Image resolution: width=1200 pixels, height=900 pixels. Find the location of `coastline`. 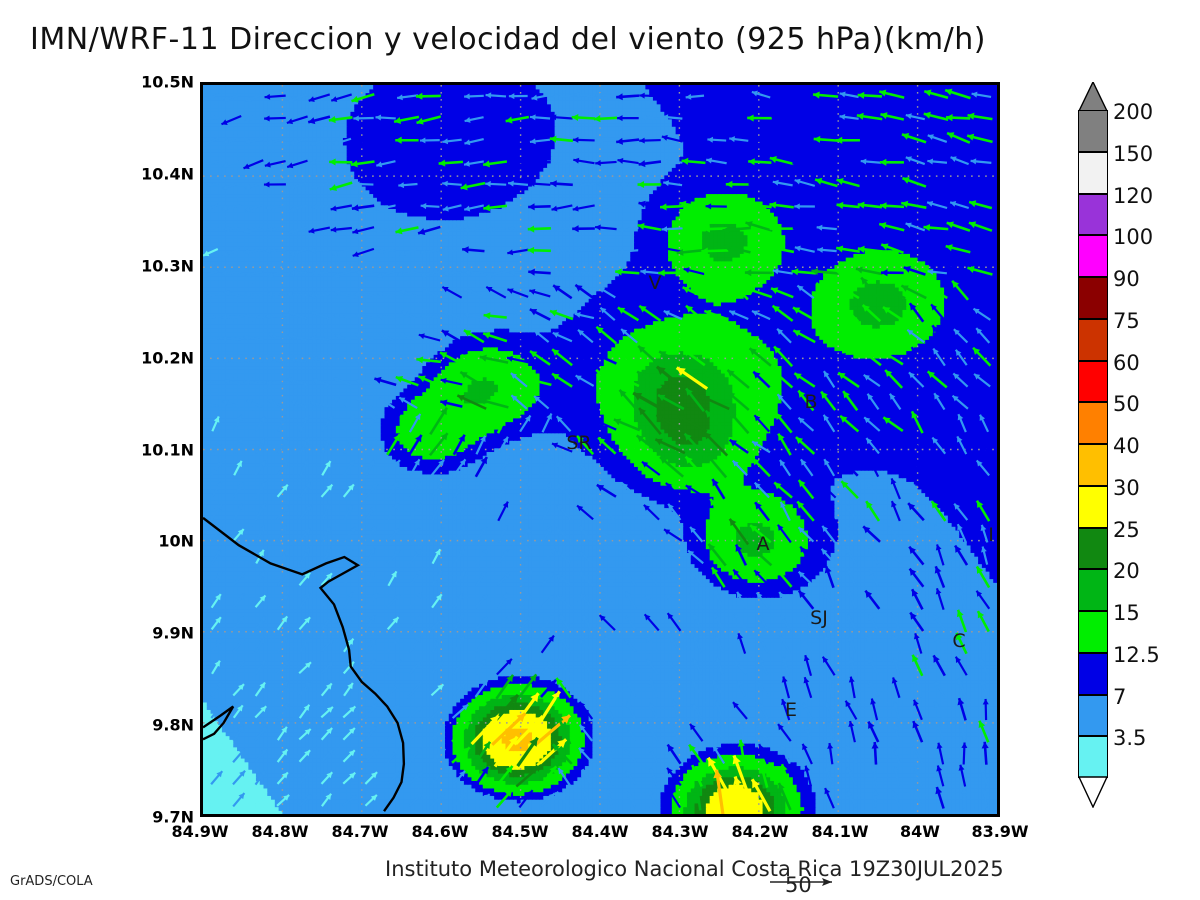

coastline is located at coordinates (304, 664).